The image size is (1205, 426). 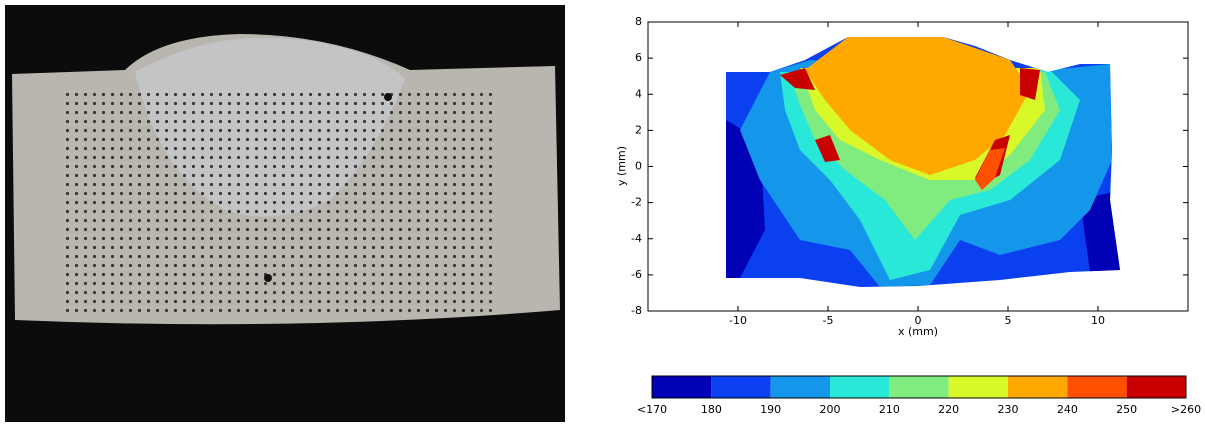 What do you see at coordinates (1186, 409) in the screenshot?
I see `colorbar-tick-label: >260` at bounding box center [1186, 409].